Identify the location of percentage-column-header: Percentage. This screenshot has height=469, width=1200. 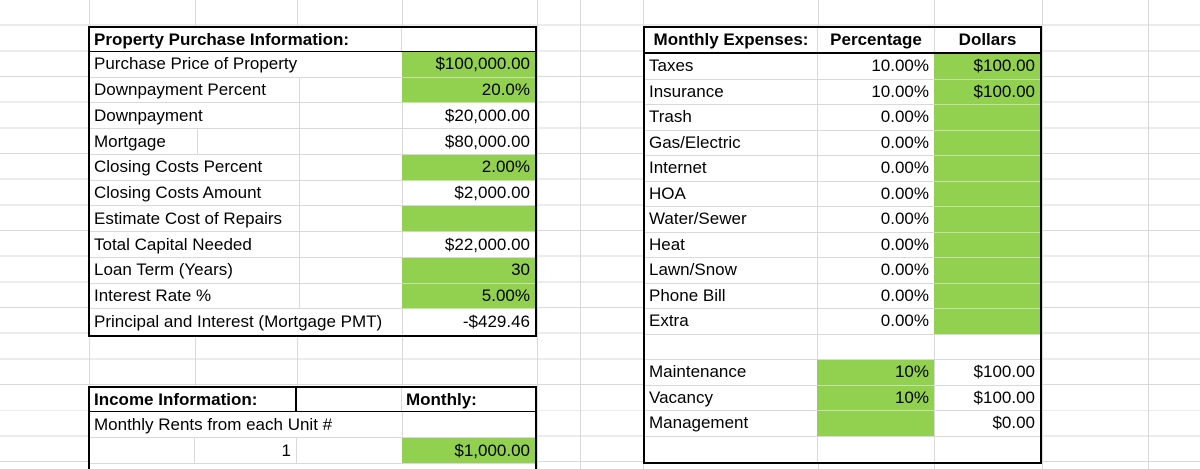
(875, 40).